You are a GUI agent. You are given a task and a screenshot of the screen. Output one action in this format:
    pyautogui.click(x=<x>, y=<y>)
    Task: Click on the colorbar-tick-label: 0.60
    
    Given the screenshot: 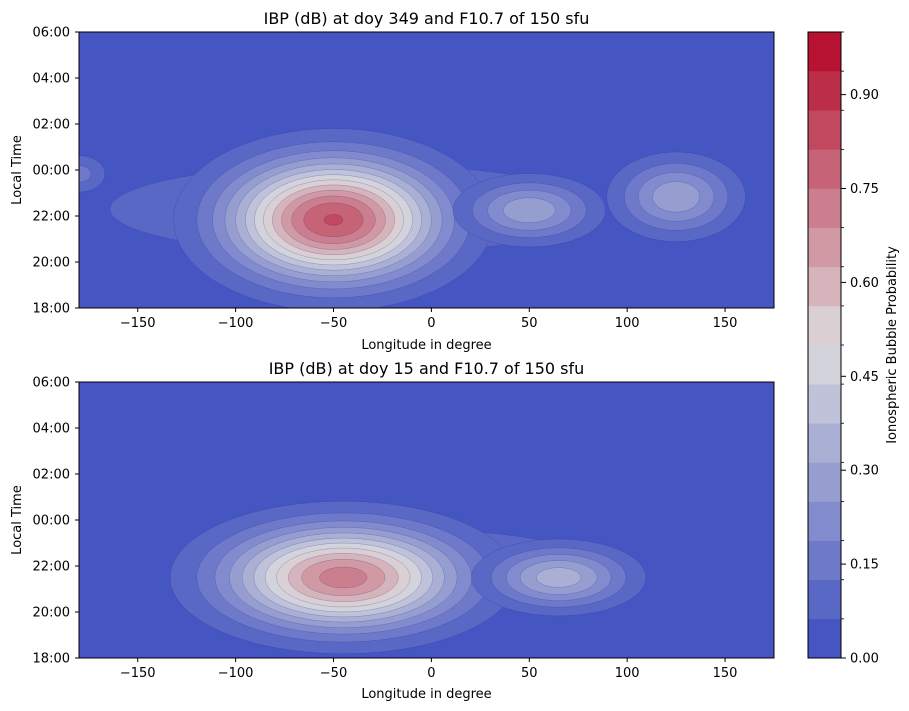 What is the action you would take?
    pyautogui.click(x=864, y=283)
    